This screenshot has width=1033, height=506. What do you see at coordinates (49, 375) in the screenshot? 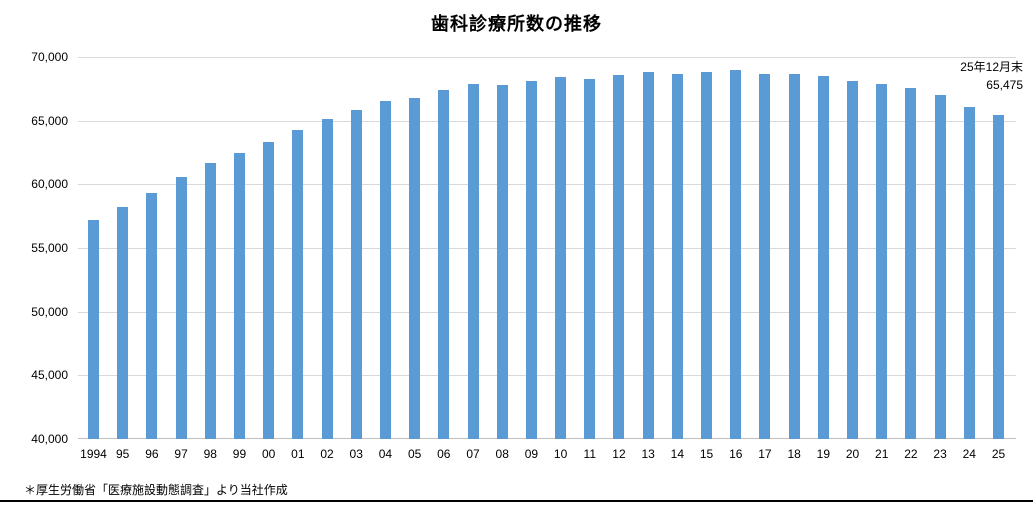
I see `y-tick-label: 45,000` at bounding box center [49, 375].